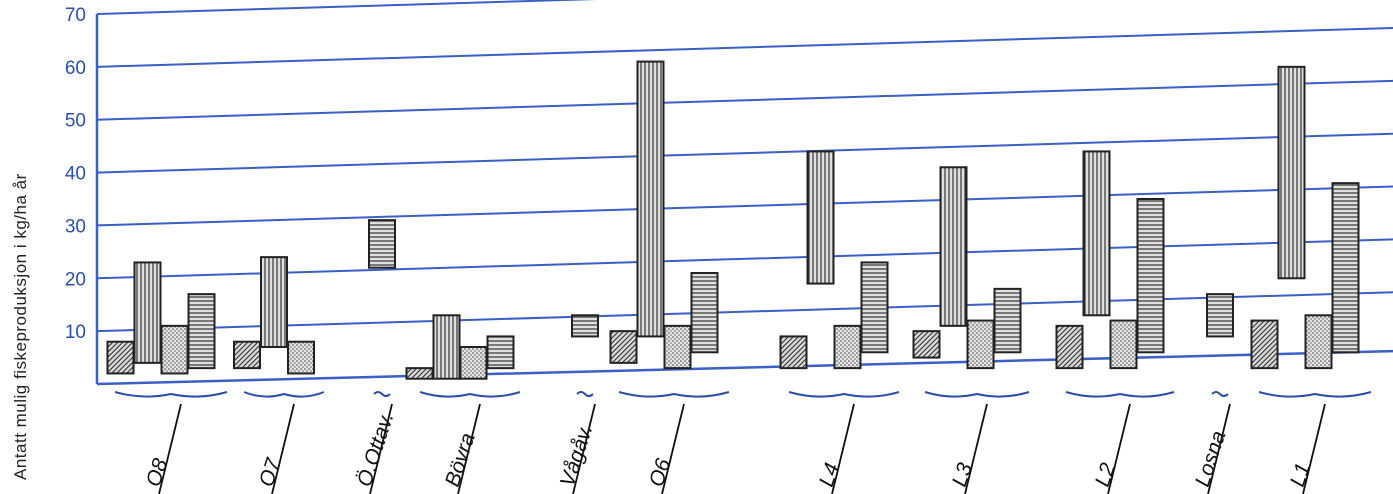 The width and height of the screenshot is (1393, 494). Describe the element at coordinates (75, 226) in the screenshot. I see `y-tick-label: 30` at that location.